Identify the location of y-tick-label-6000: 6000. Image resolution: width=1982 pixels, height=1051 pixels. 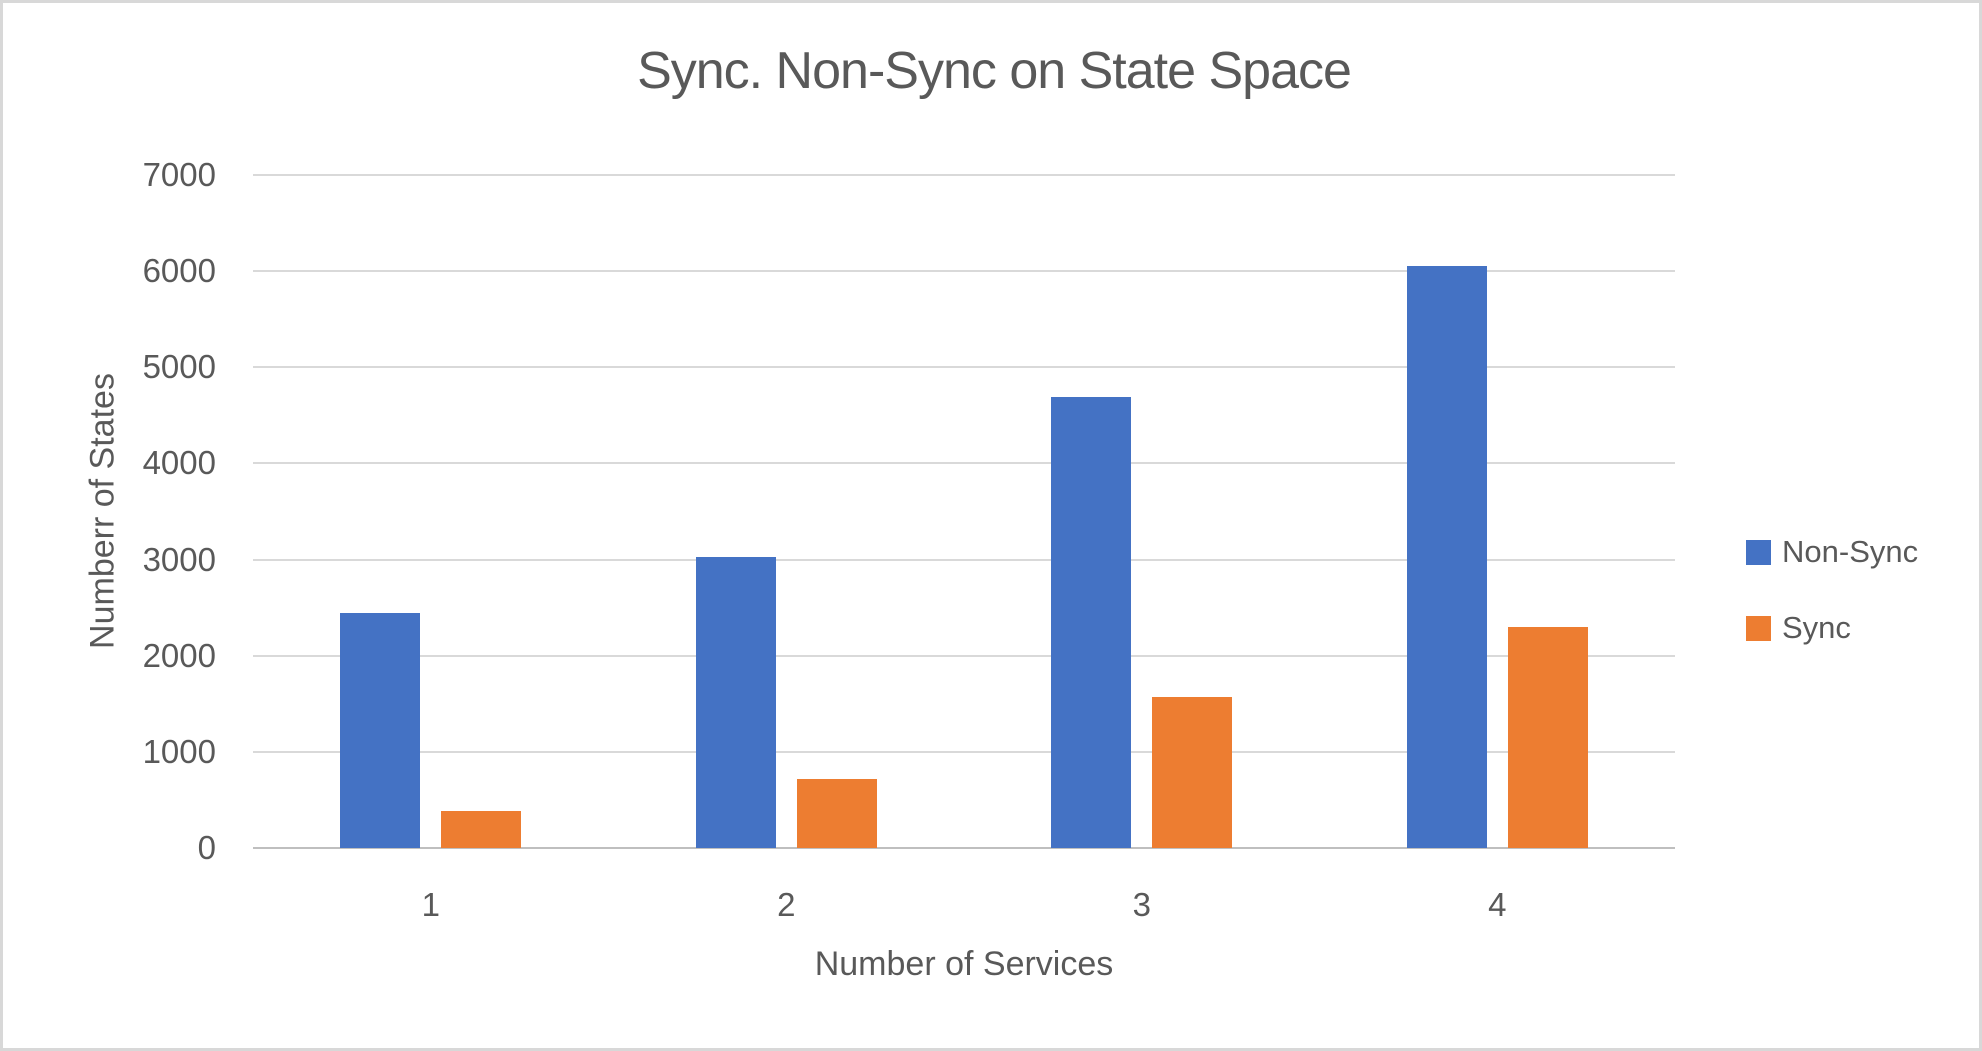
(179, 271).